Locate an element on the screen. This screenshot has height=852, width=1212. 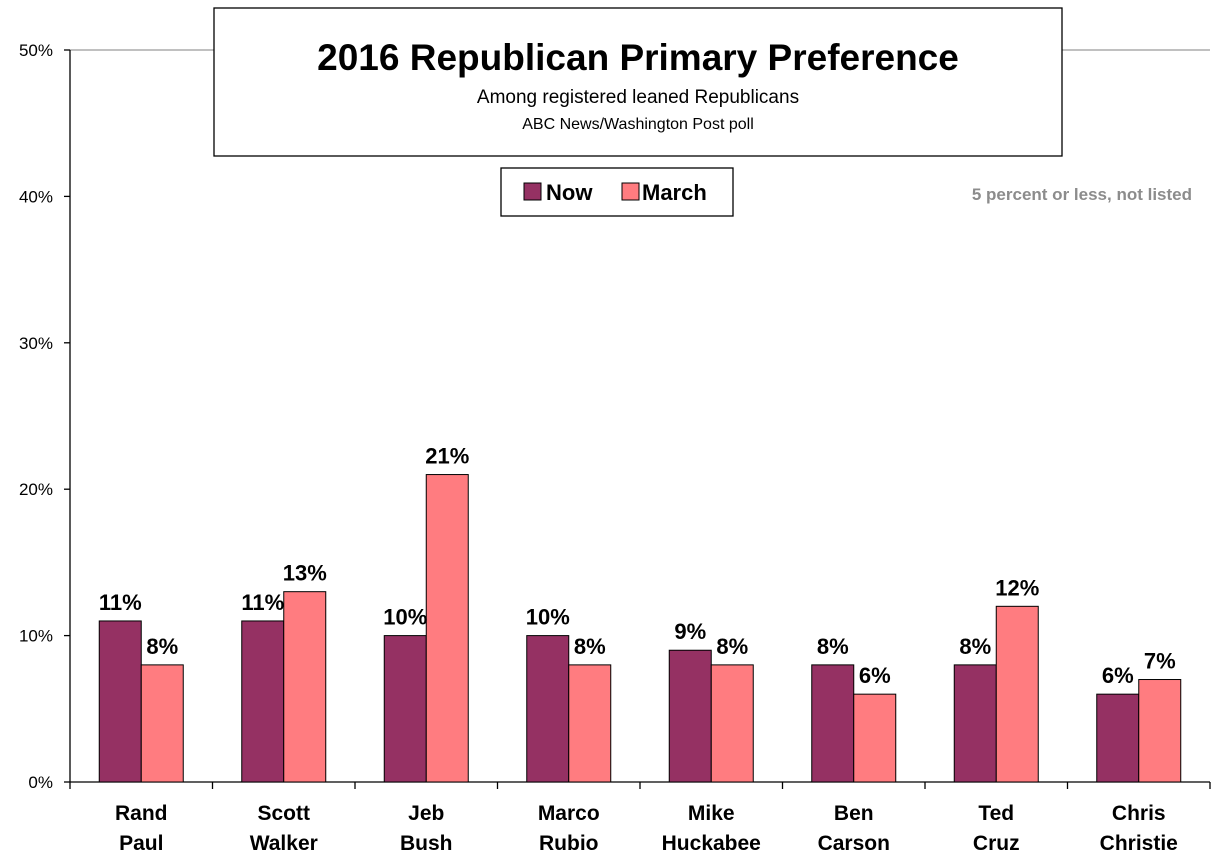
x-category-label: Jeb is located at coordinates (426, 813).